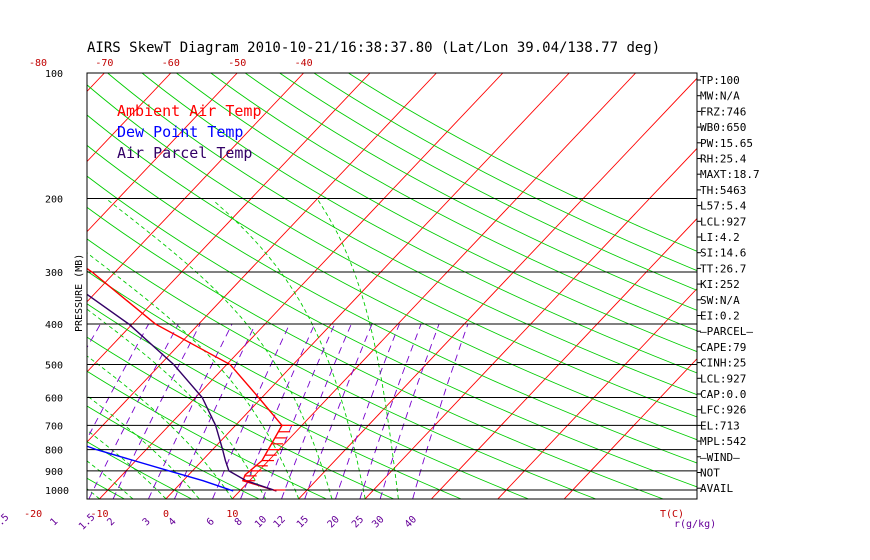 This screenshot has width=870, height=560. I want to click on pressure-tick-label: 400, so click(54, 325).